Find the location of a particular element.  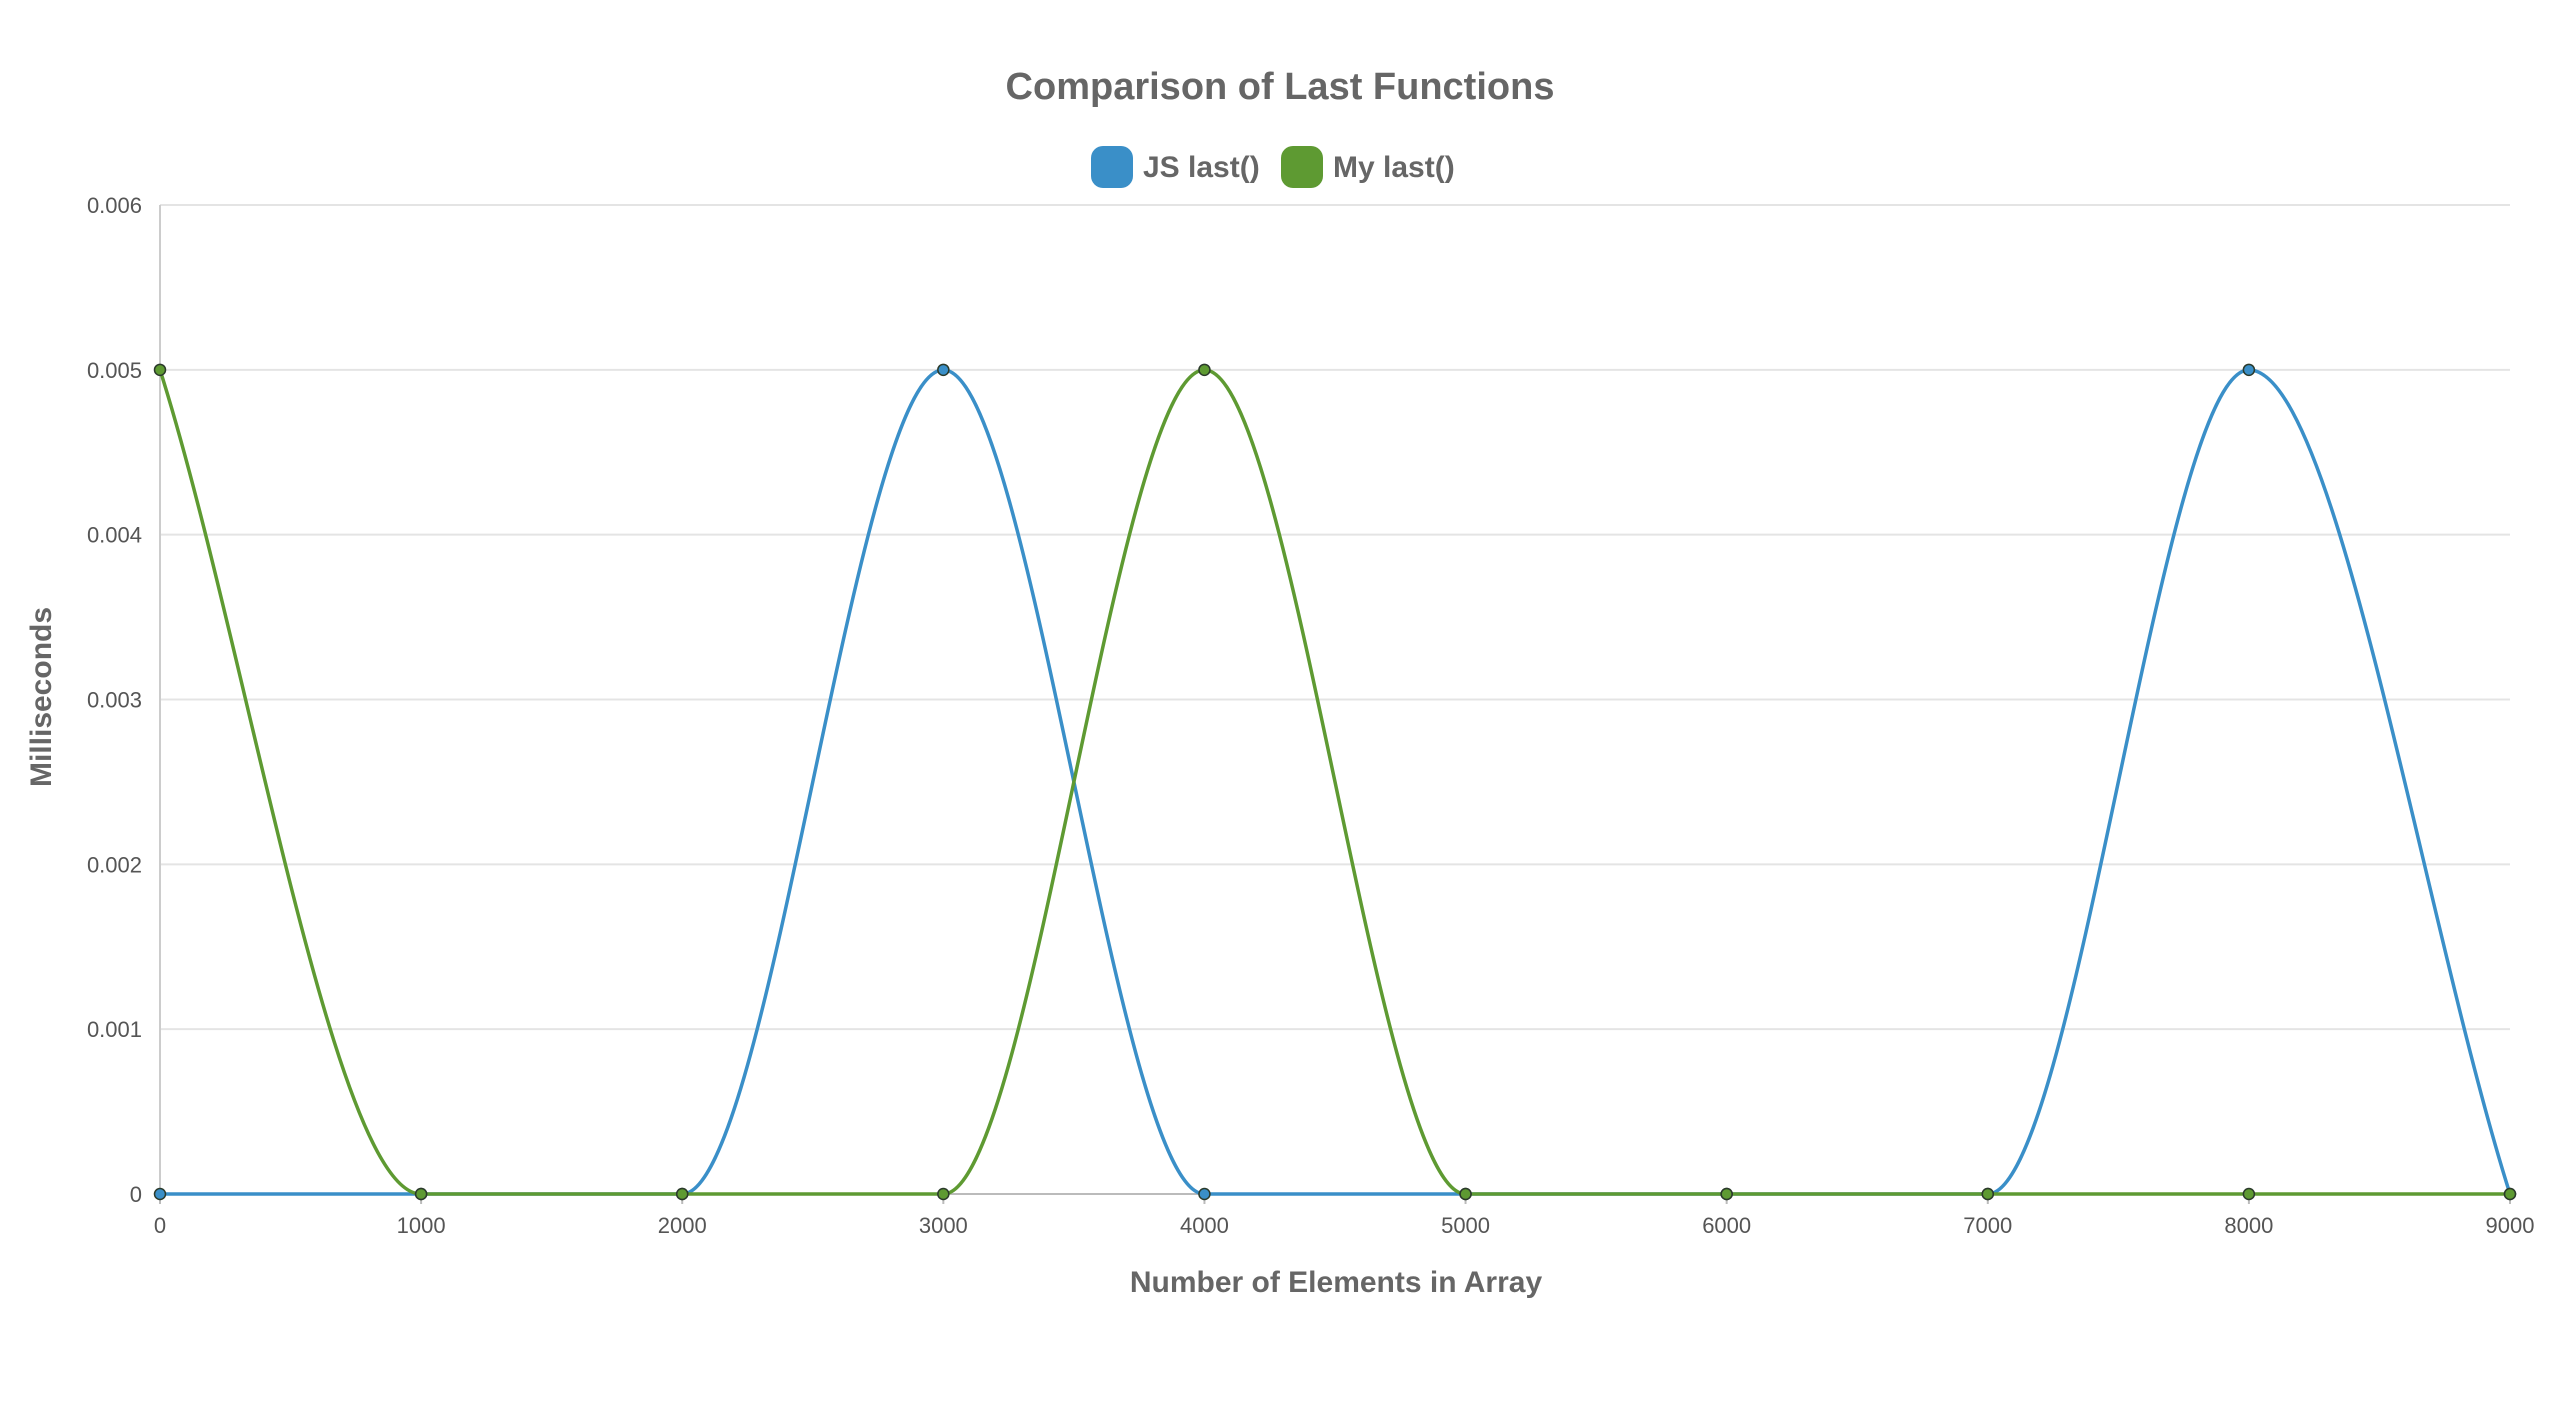

y-tick-label: 0 is located at coordinates (136, 1194).